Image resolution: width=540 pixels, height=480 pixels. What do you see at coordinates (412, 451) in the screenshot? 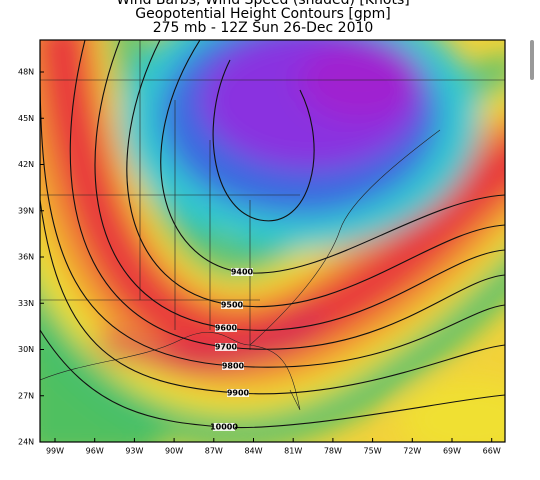
I see `lon-label: 72W` at bounding box center [412, 451].